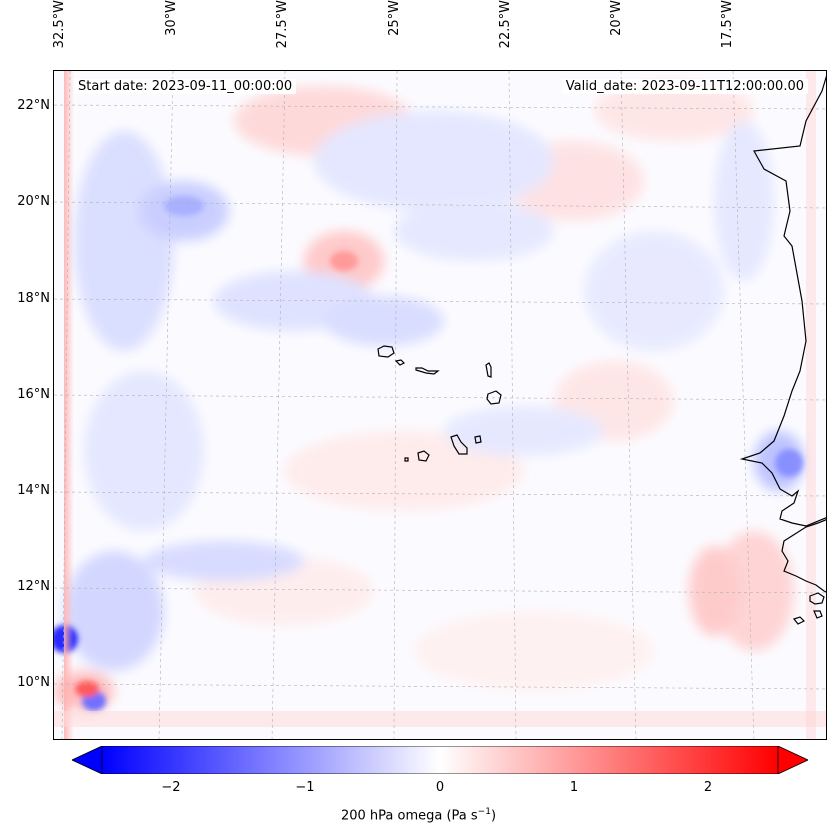  What do you see at coordinates (33, 682) in the screenshot?
I see `lat-label-10n: 10°N` at bounding box center [33, 682].